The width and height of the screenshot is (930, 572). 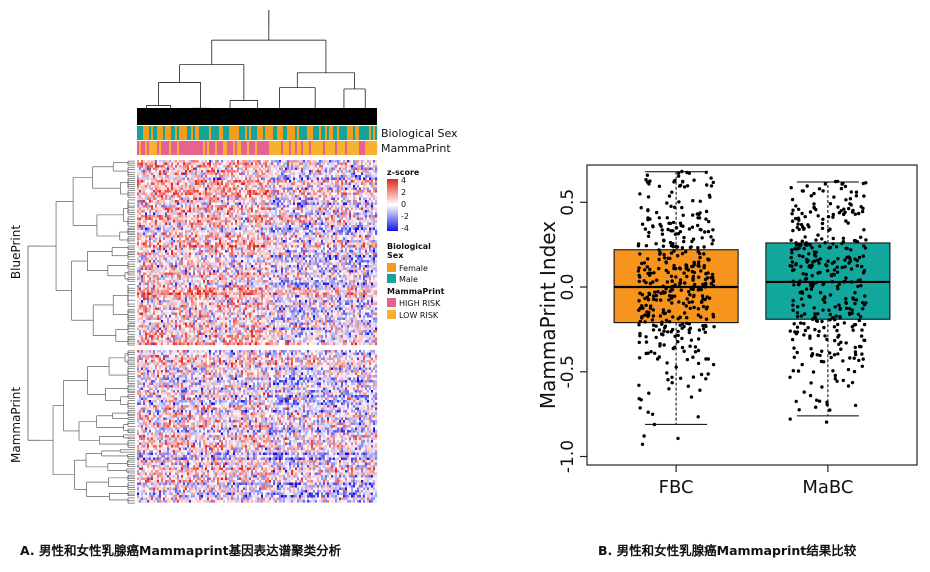 What do you see at coordinates (257, 67) in the screenshot?
I see `column-dendrogram` at bounding box center [257, 67].